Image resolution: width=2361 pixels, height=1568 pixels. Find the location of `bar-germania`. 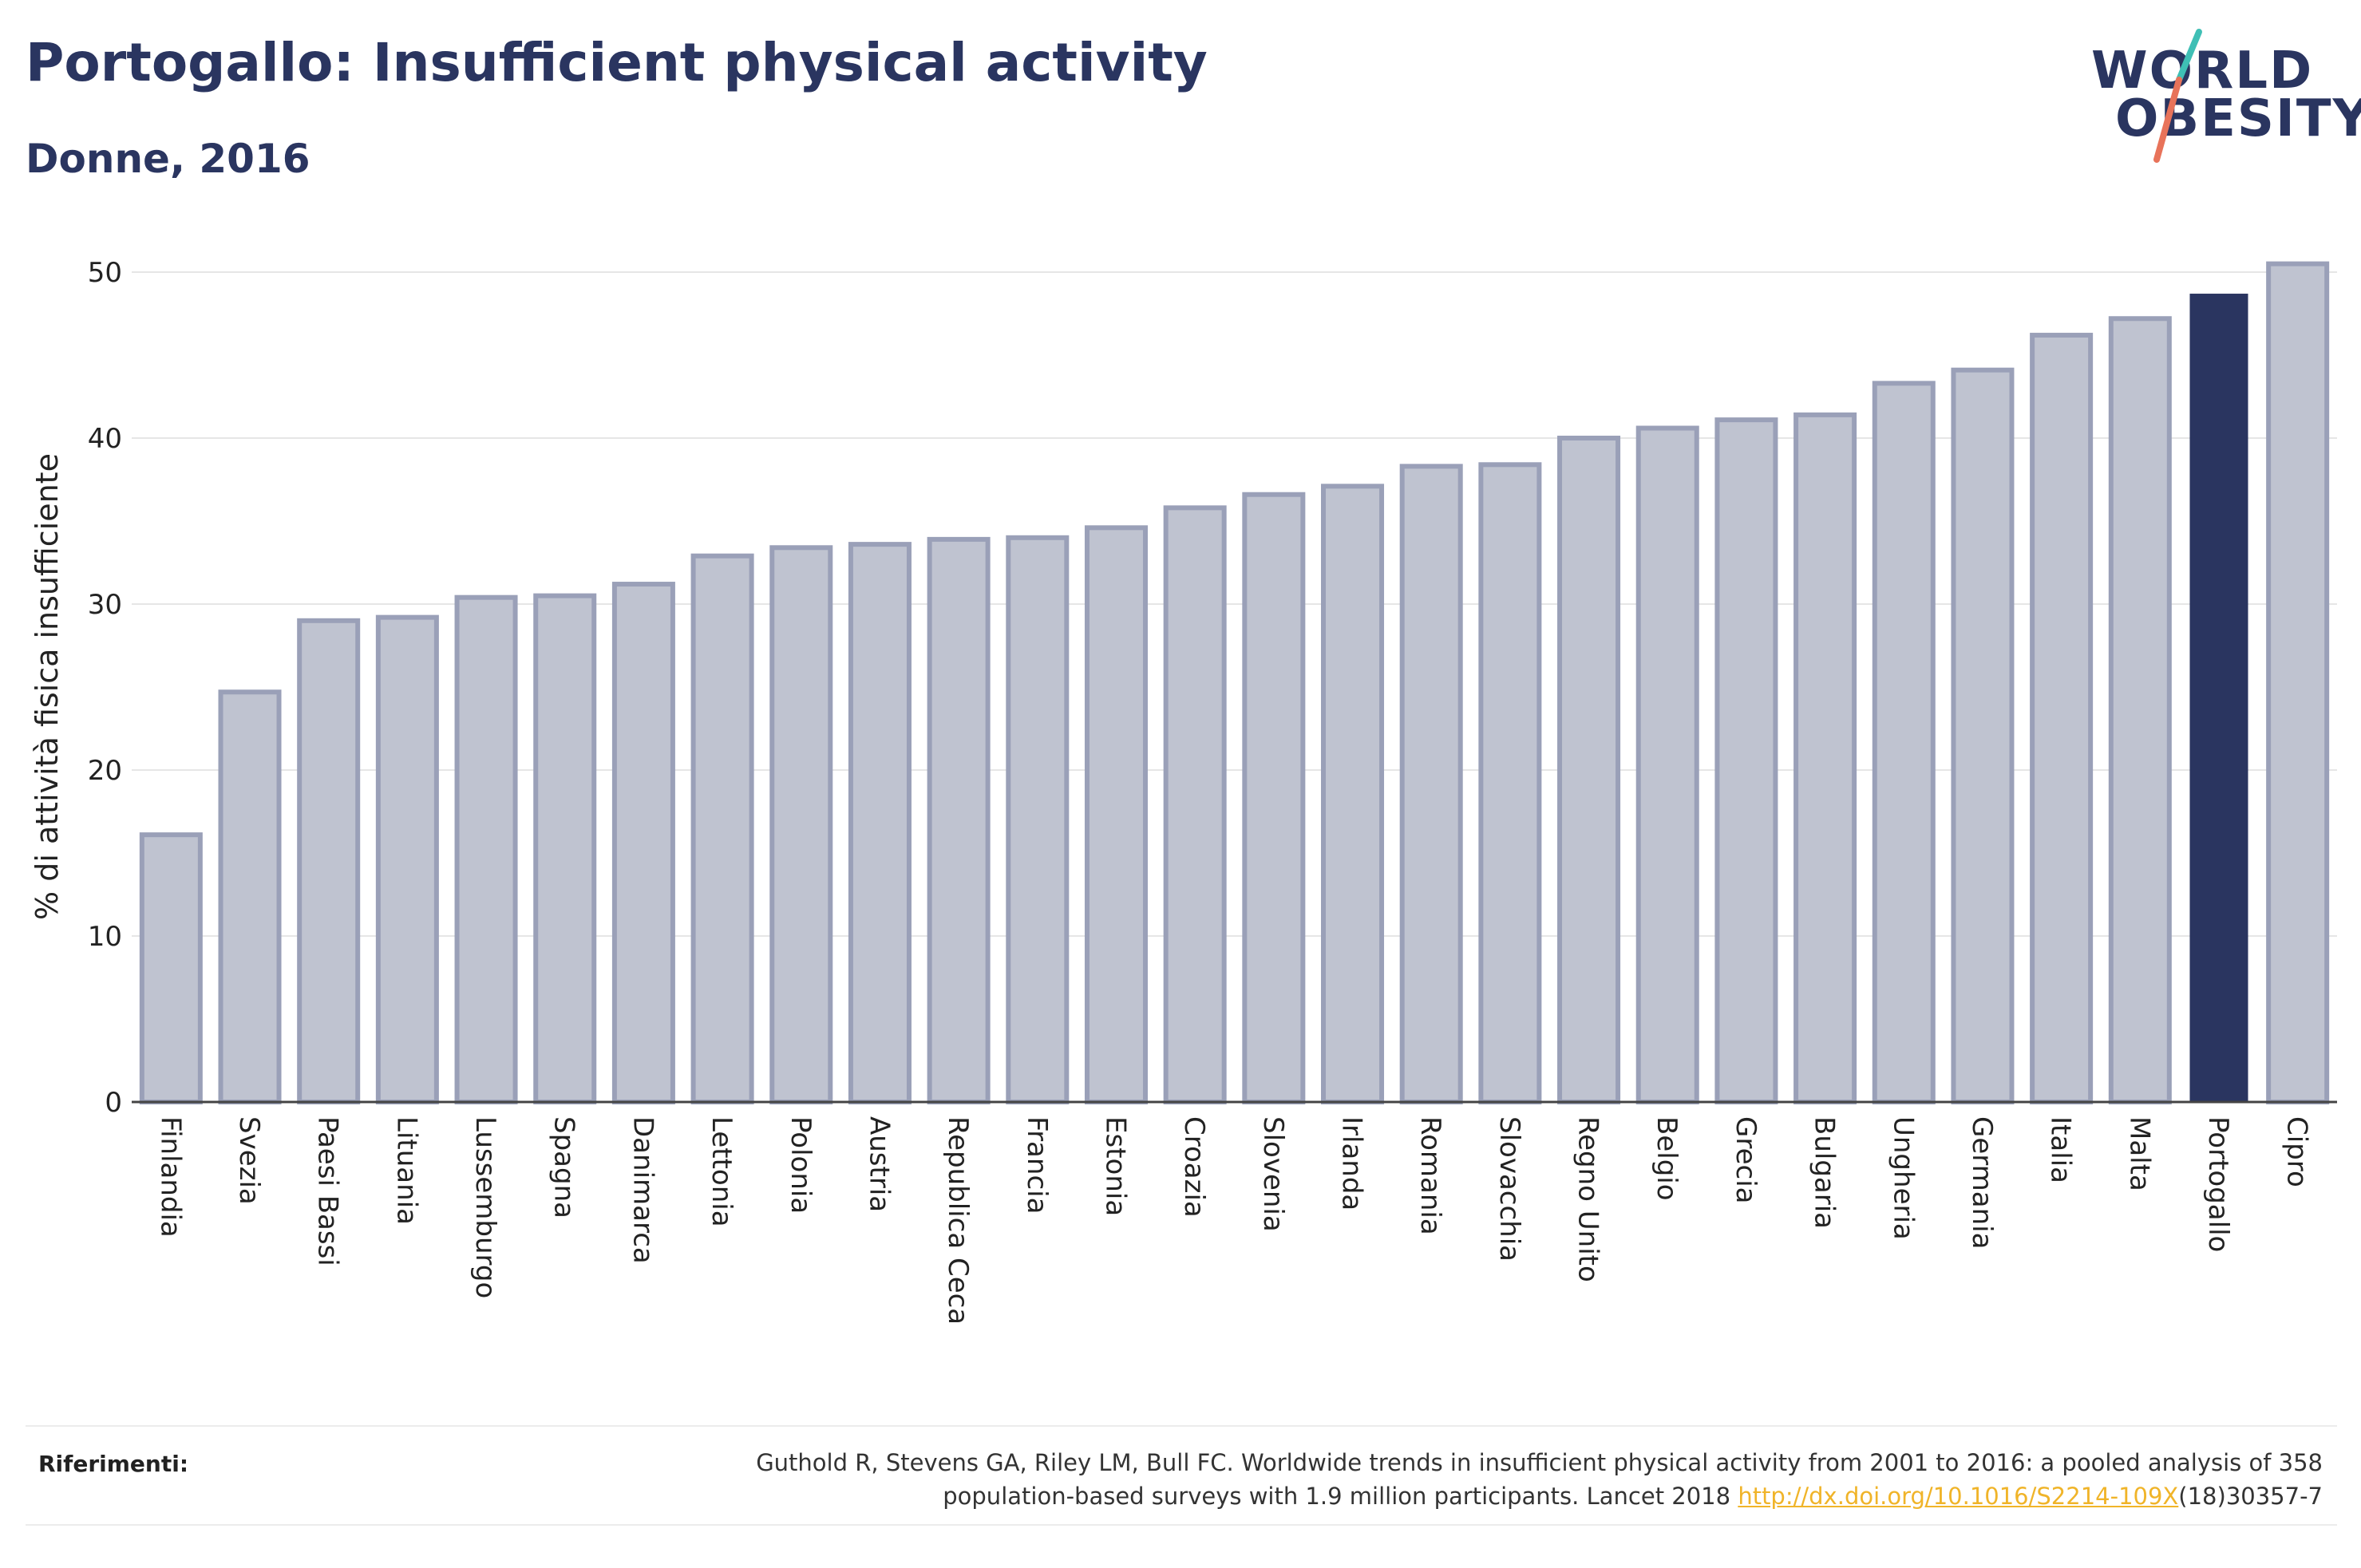

bar-germania is located at coordinates (1983, 736).